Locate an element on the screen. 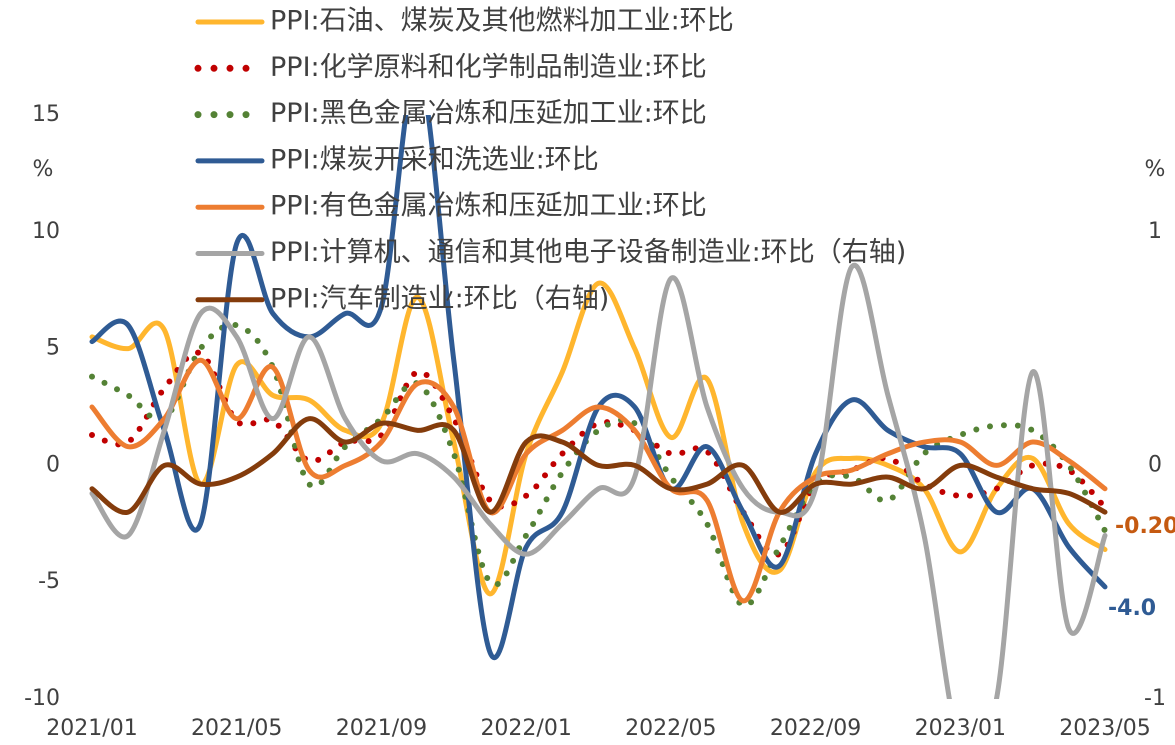  y-tick-label: 0 is located at coordinates (53, 464).